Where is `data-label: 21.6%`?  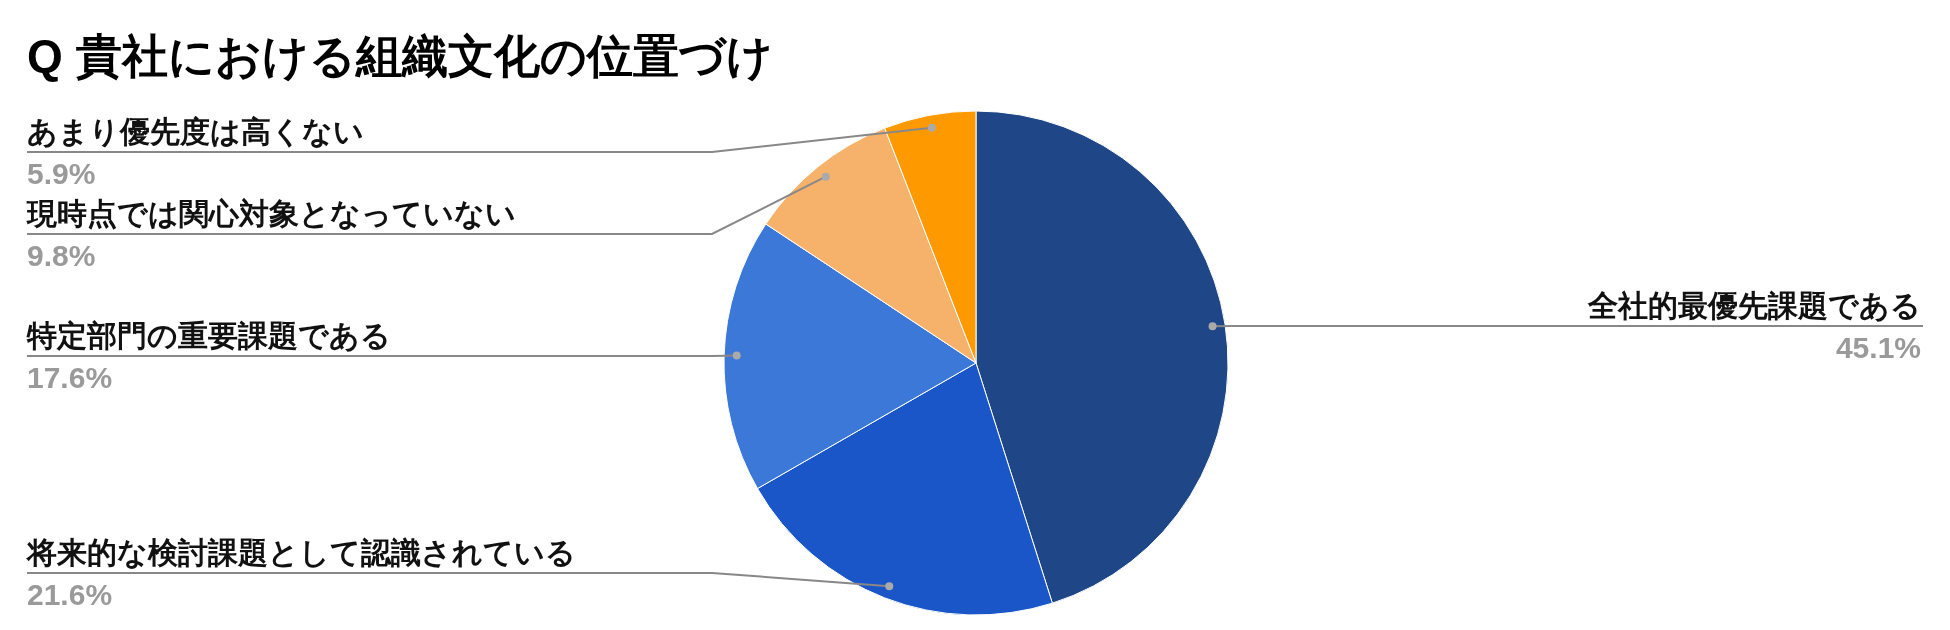
data-label: 21.6% is located at coordinates (70, 594).